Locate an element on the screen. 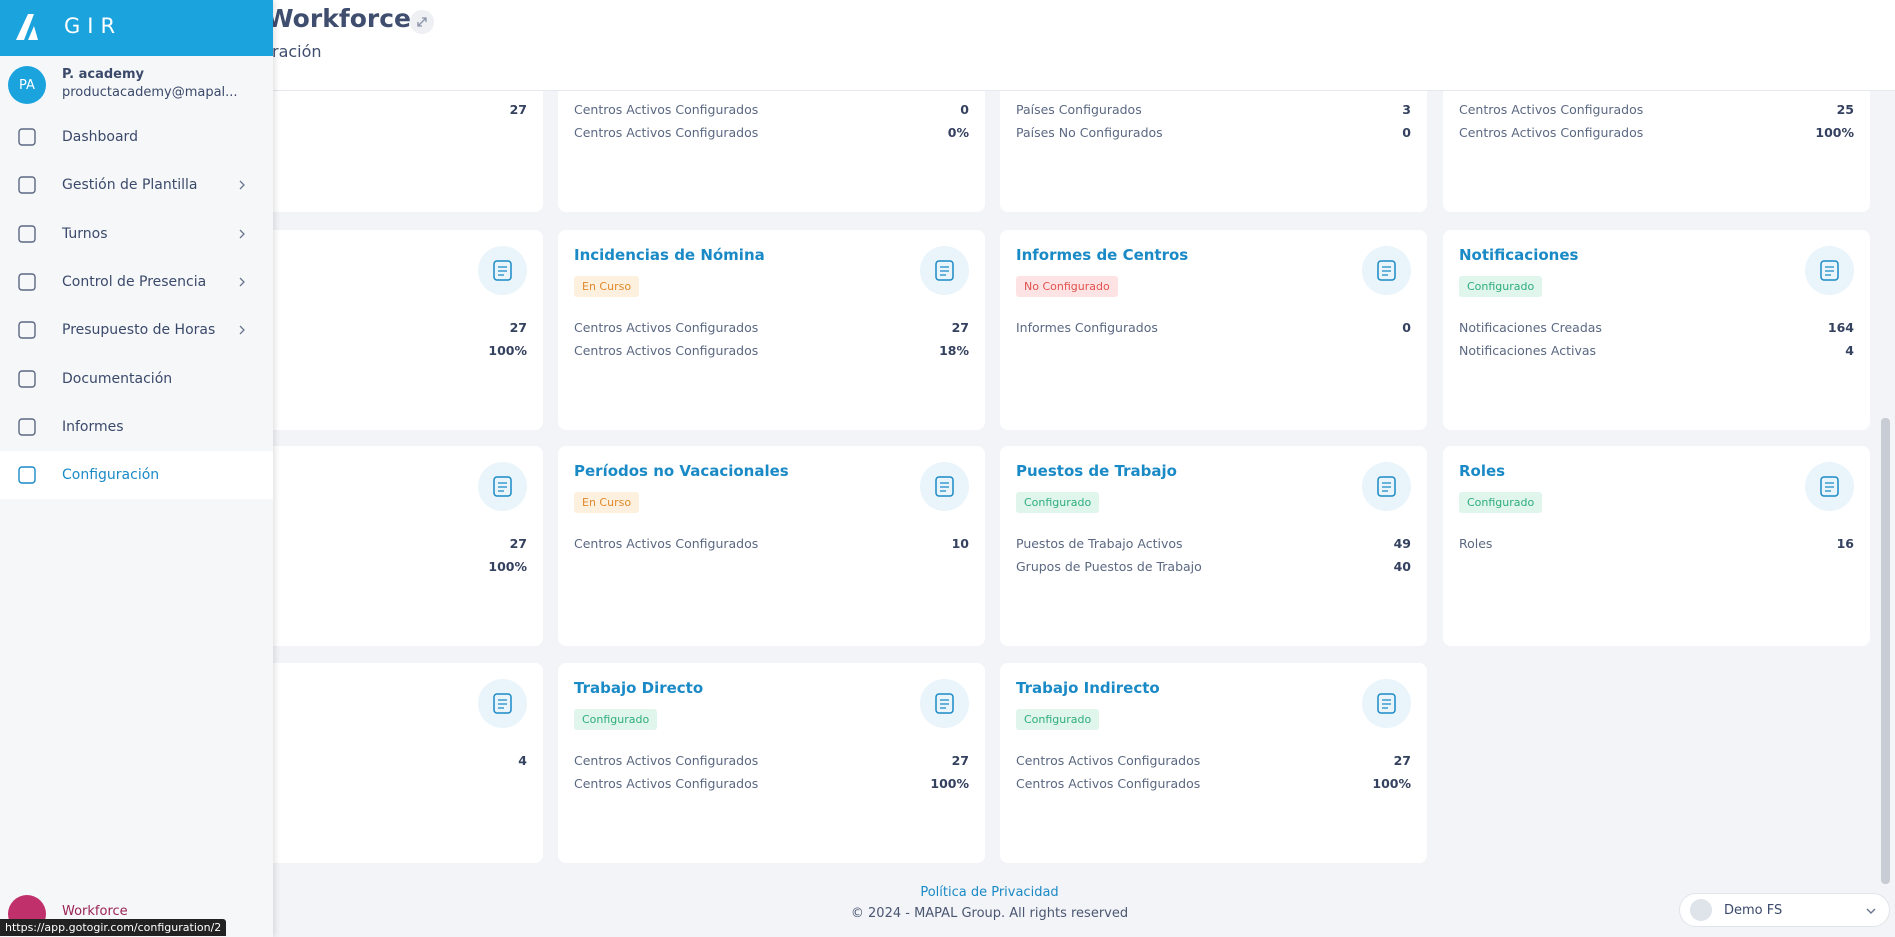 This screenshot has width=1895, height=937. config-card: Roles Configurado Roles 16 is located at coordinates (1656, 546).